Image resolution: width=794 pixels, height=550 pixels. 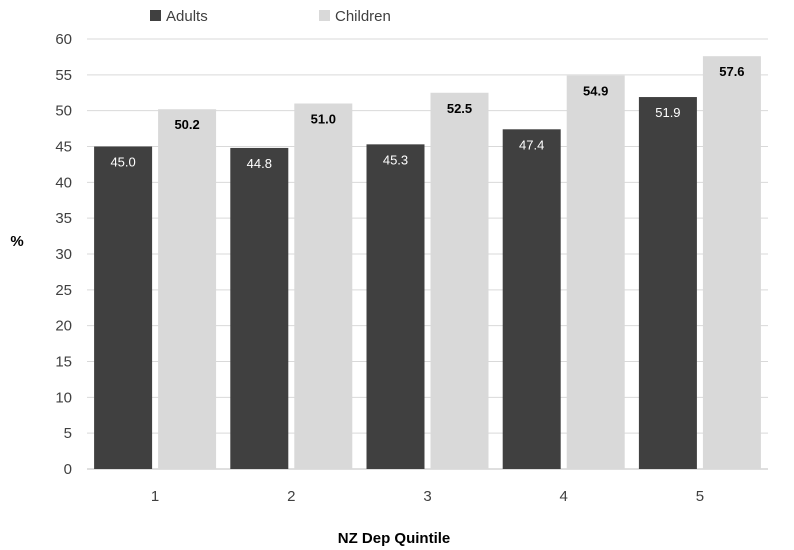 I want to click on y-tick-label: 10, so click(x=63, y=397).